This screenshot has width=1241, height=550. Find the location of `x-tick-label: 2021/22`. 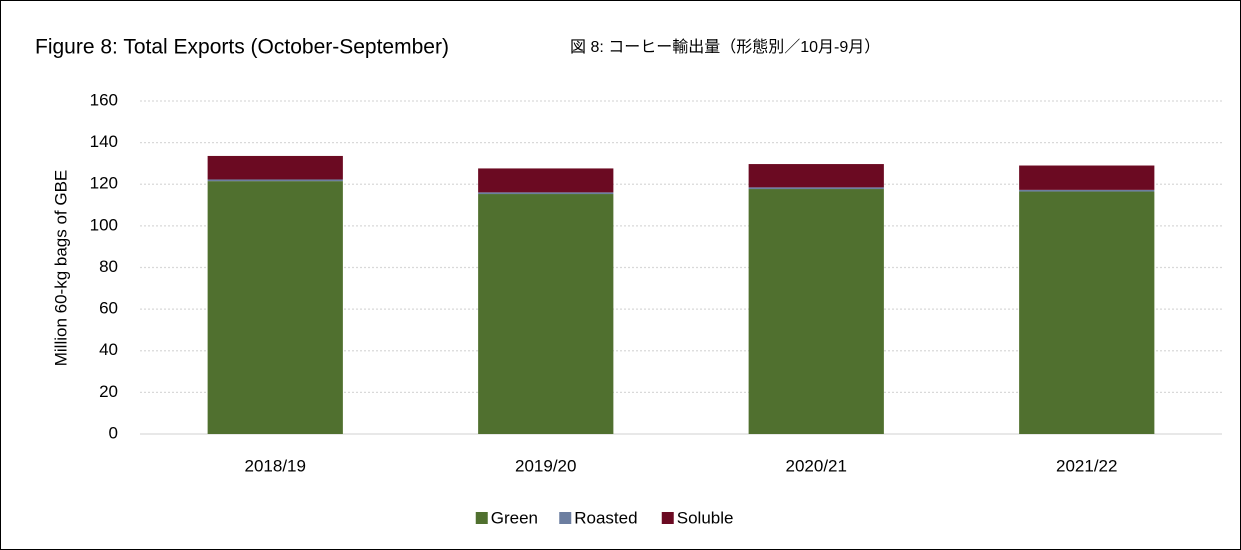

x-tick-label: 2021/22 is located at coordinates (1086, 465).